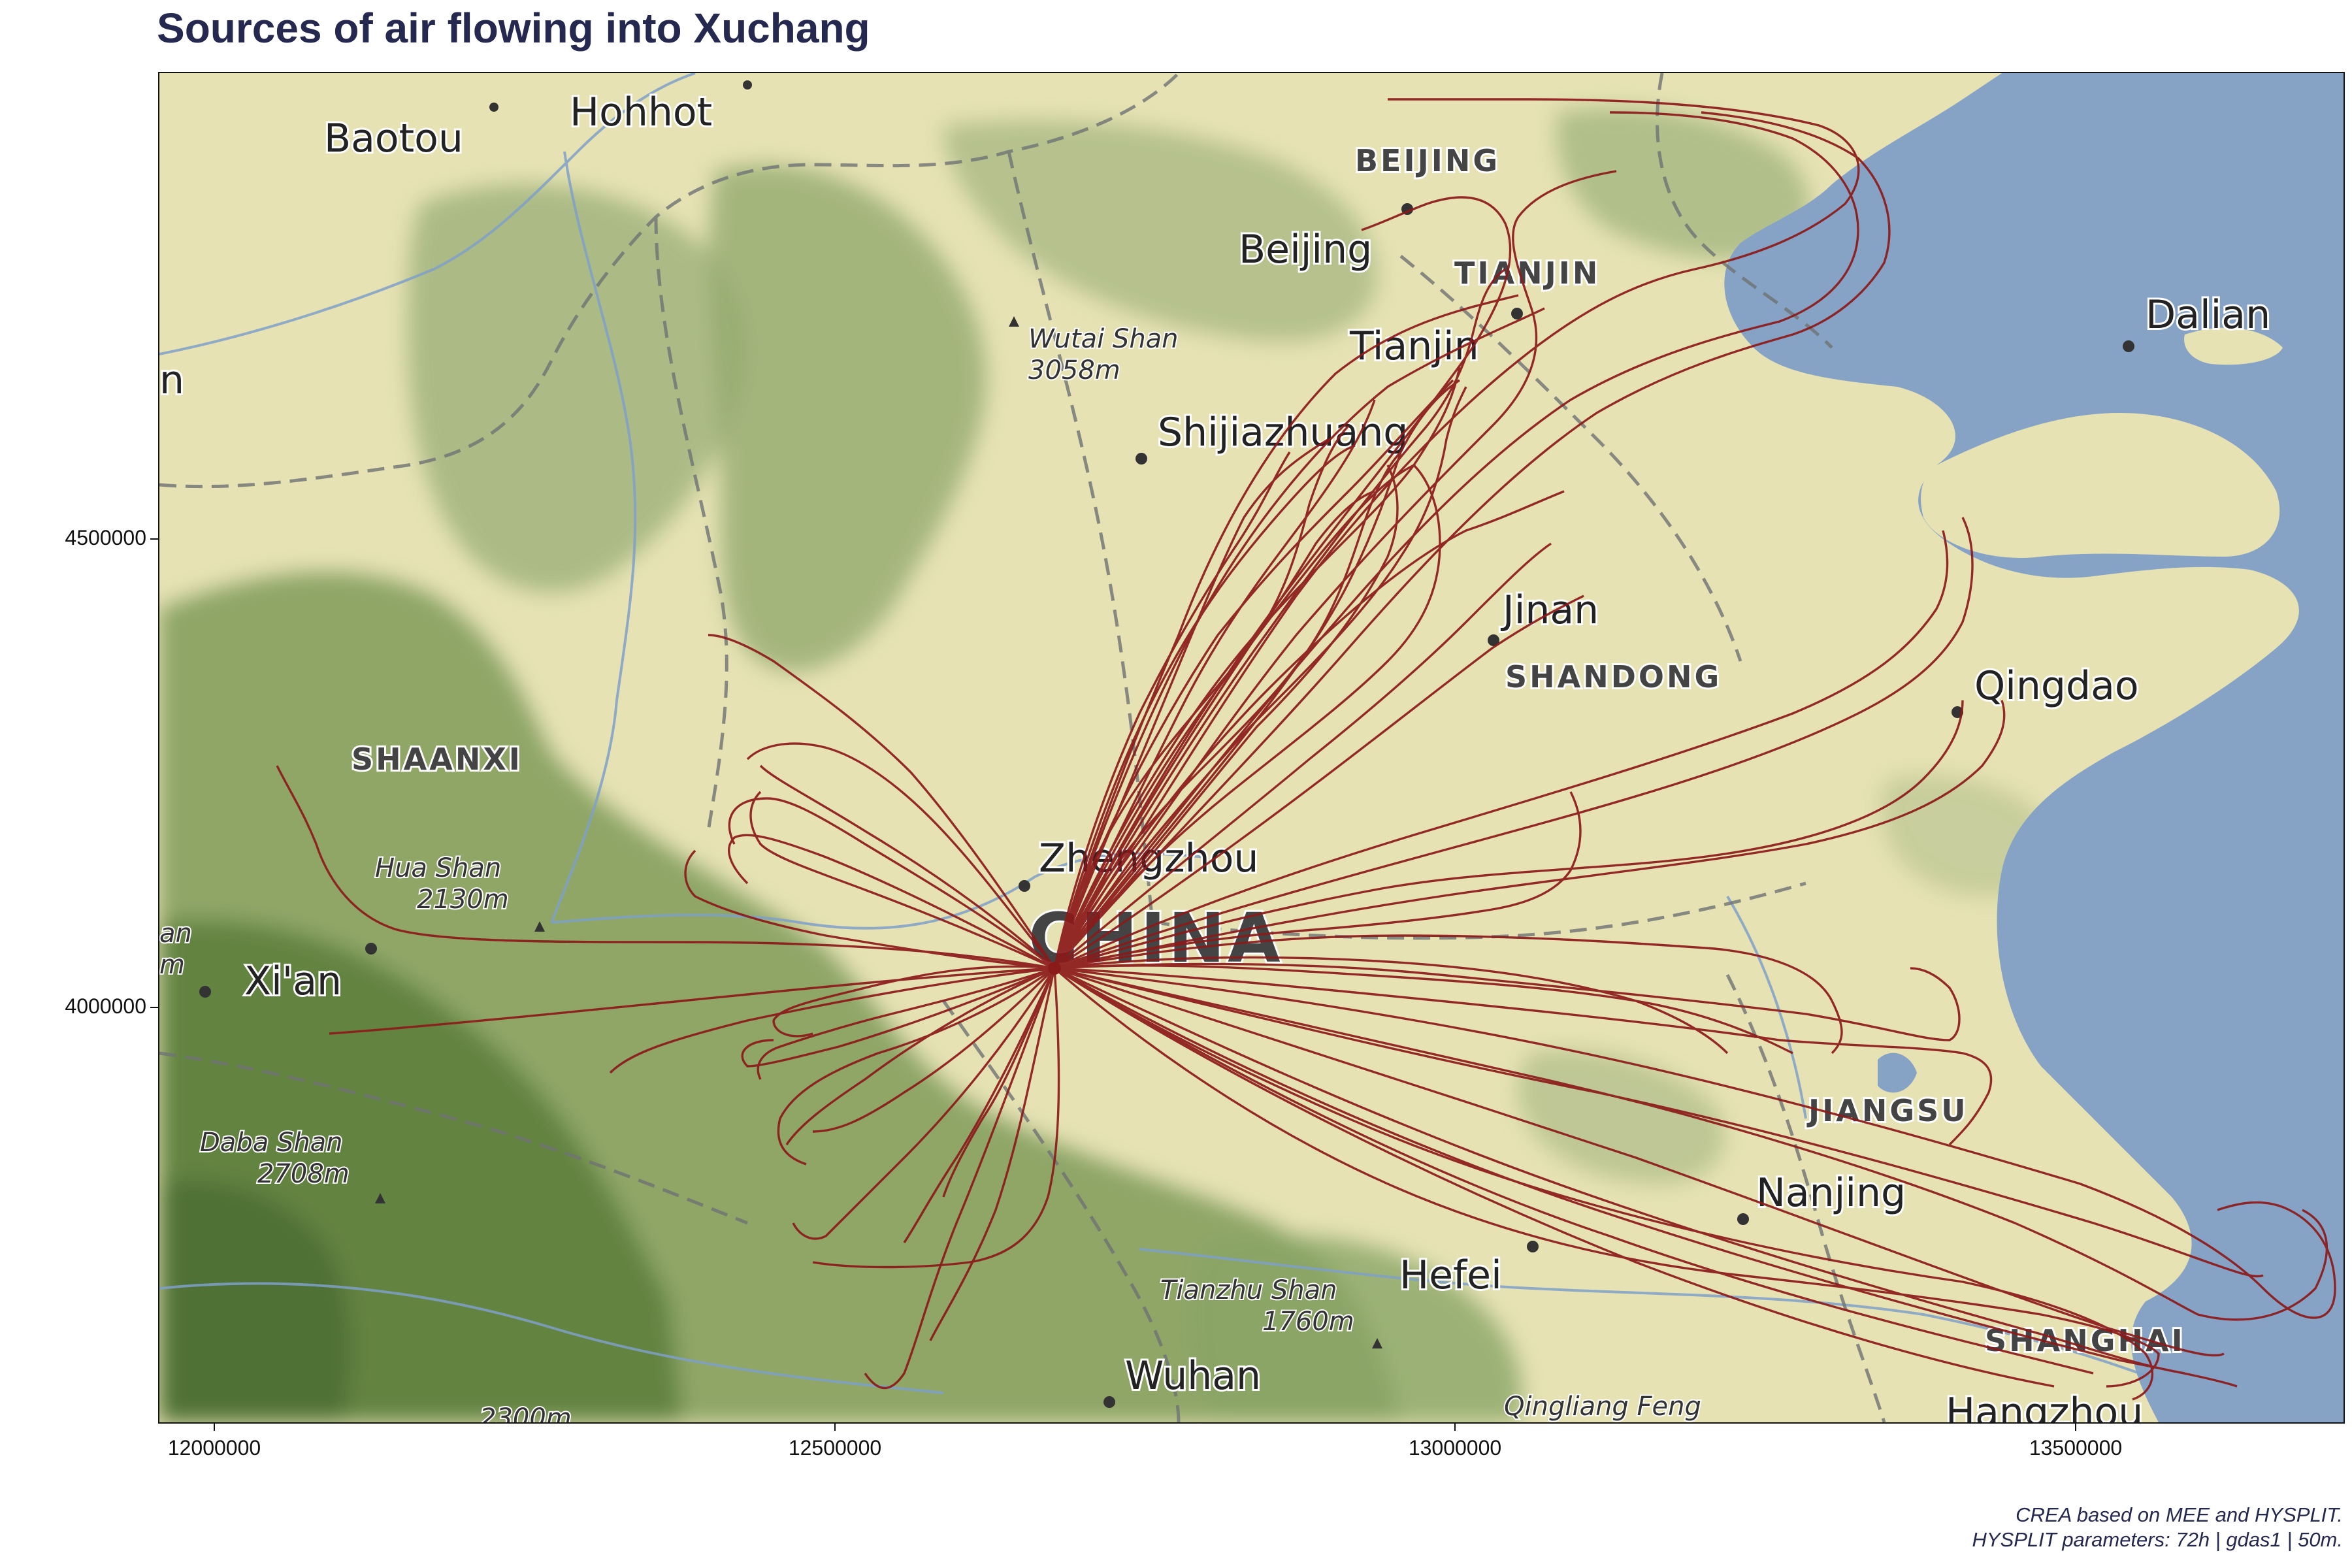 The height and width of the screenshot is (1568, 2352). I want to click on label-shijiazhuang: Shijiazhuang, so click(1283, 432).